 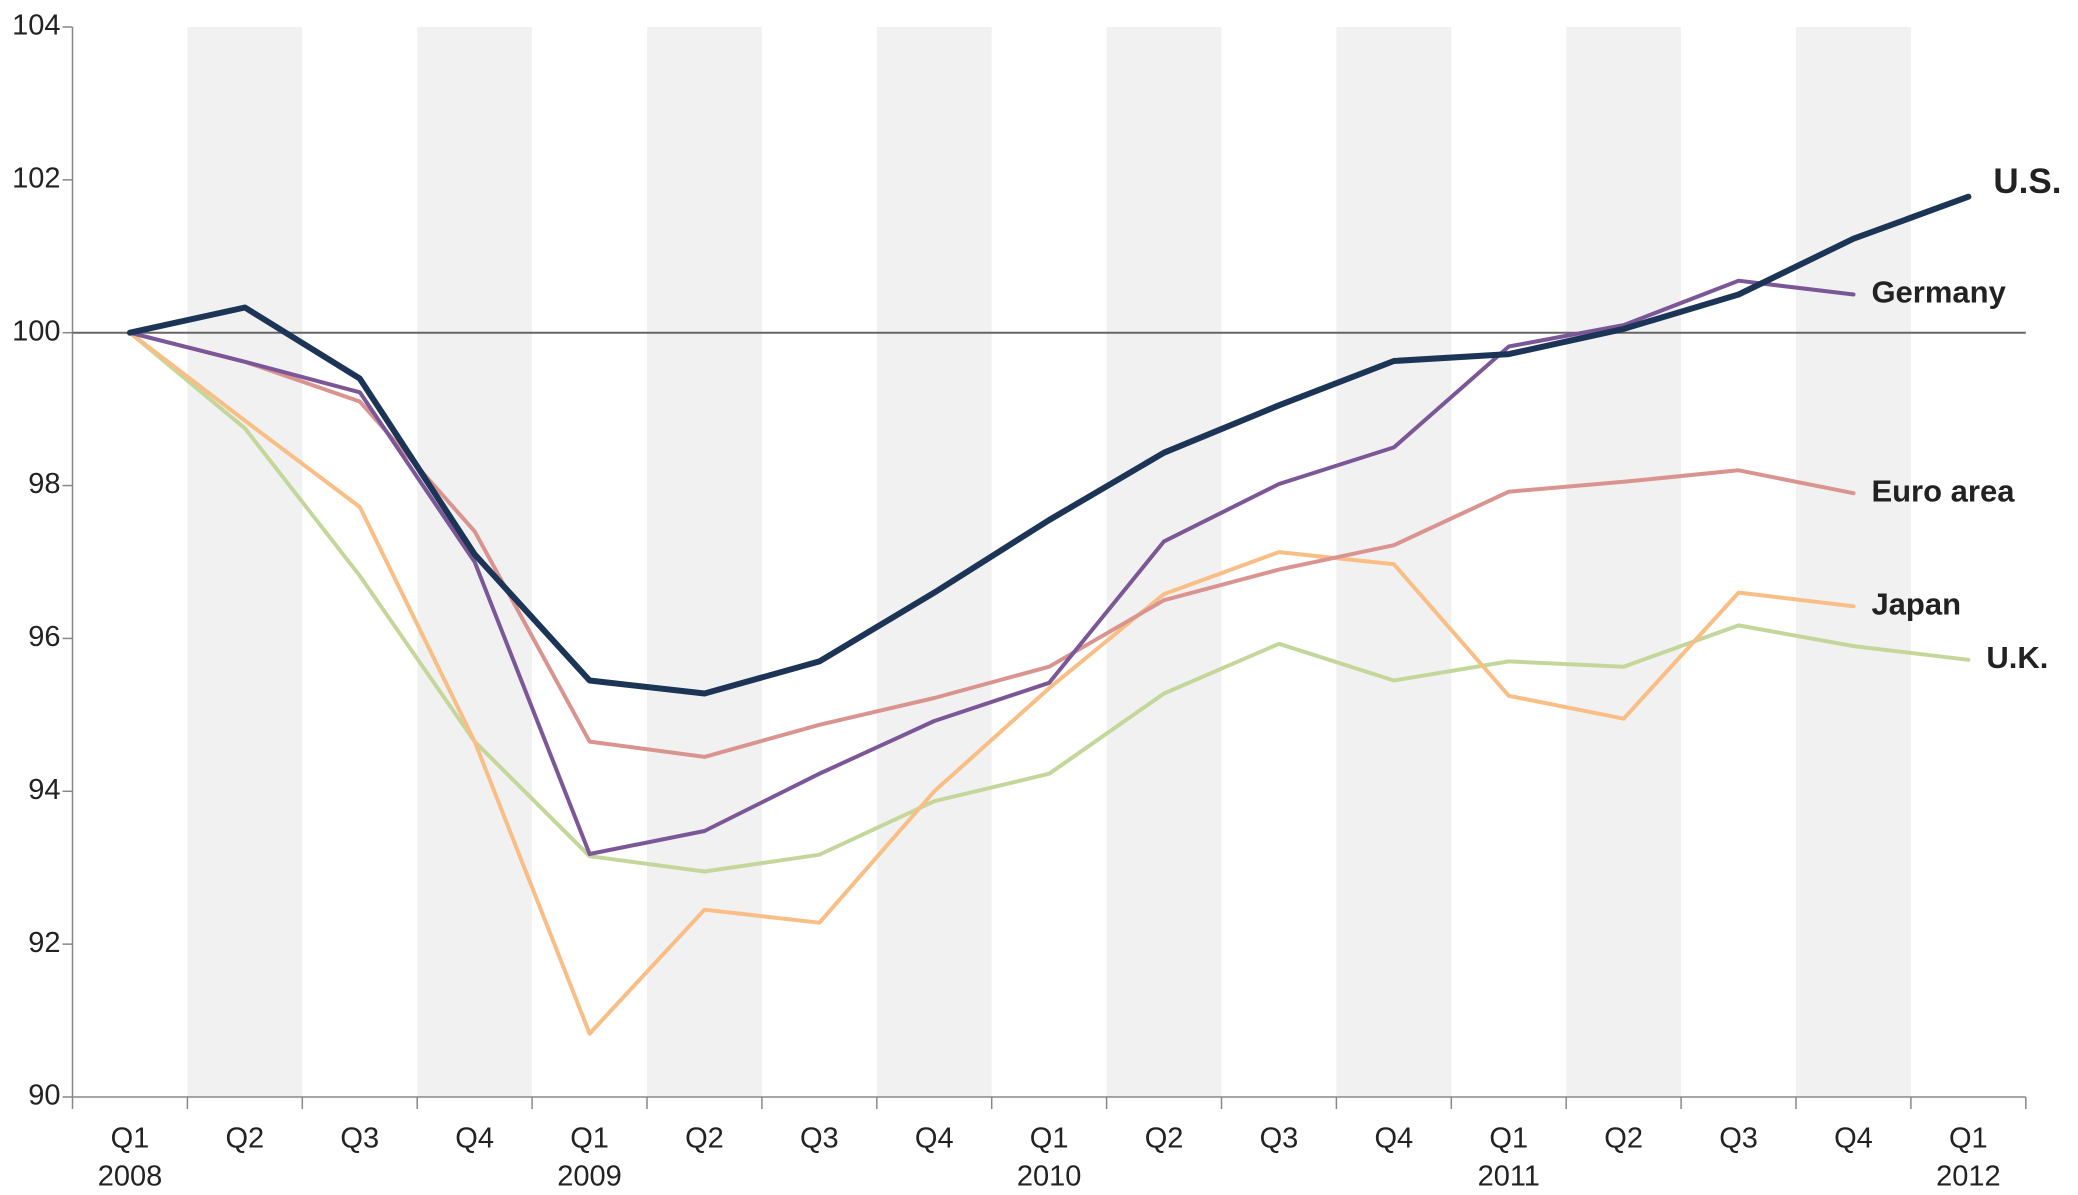 What do you see at coordinates (130, 1177) in the screenshot?
I see `x-year-label: 2008` at bounding box center [130, 1177].